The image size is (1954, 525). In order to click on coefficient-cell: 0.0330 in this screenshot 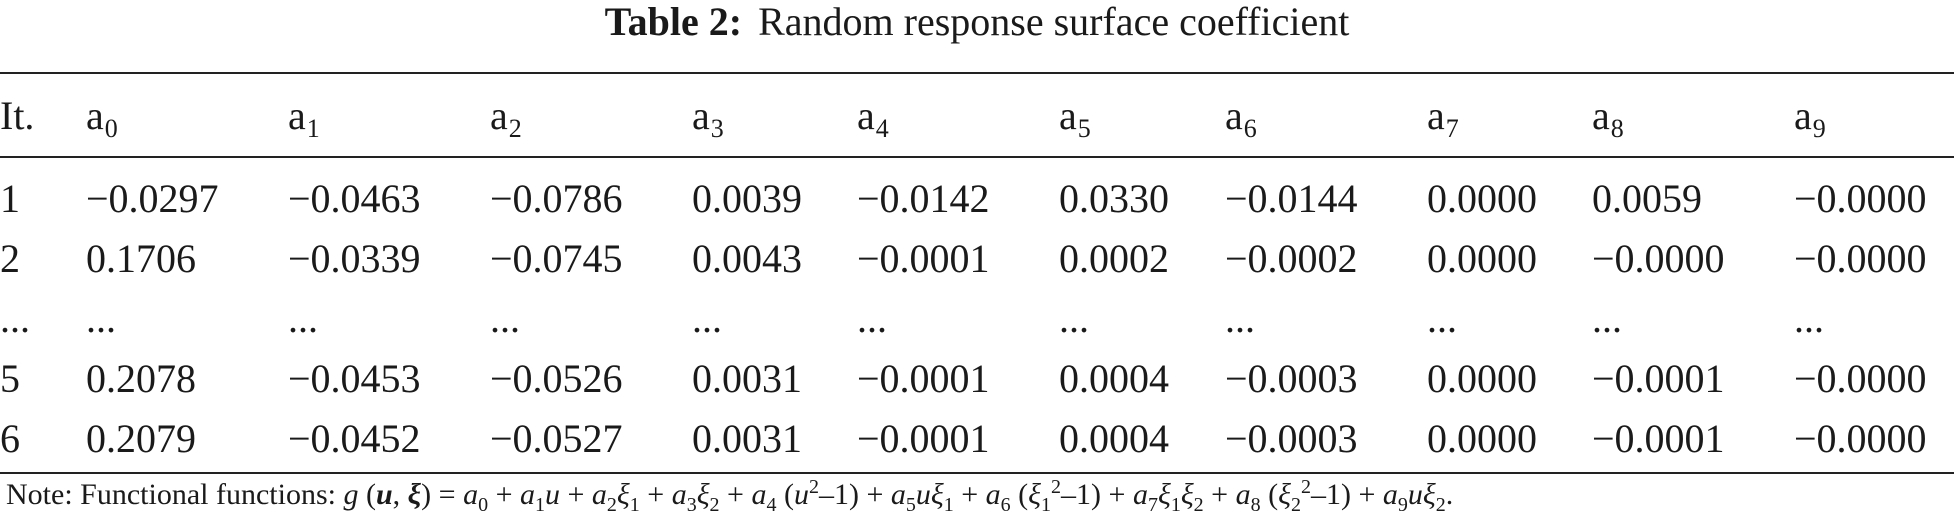, I will do `click(1114, 198)`.